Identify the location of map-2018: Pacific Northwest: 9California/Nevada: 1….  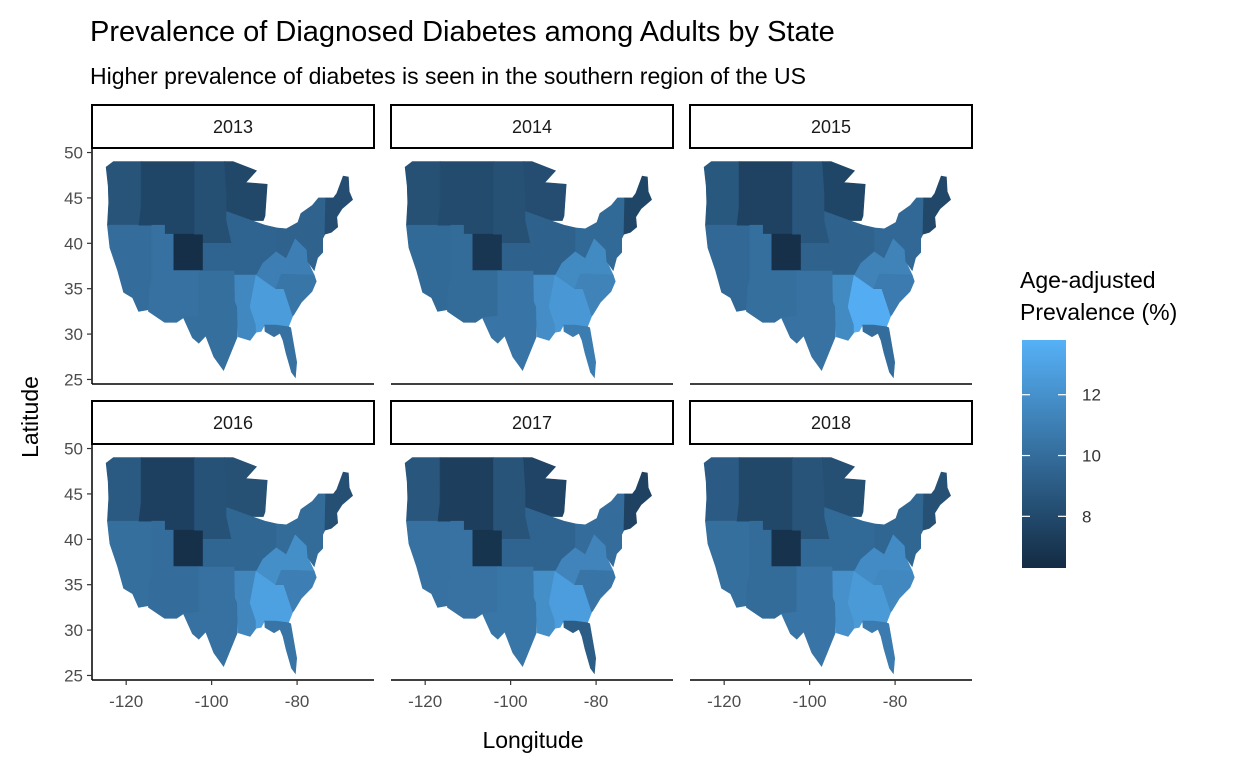
(827, 566).